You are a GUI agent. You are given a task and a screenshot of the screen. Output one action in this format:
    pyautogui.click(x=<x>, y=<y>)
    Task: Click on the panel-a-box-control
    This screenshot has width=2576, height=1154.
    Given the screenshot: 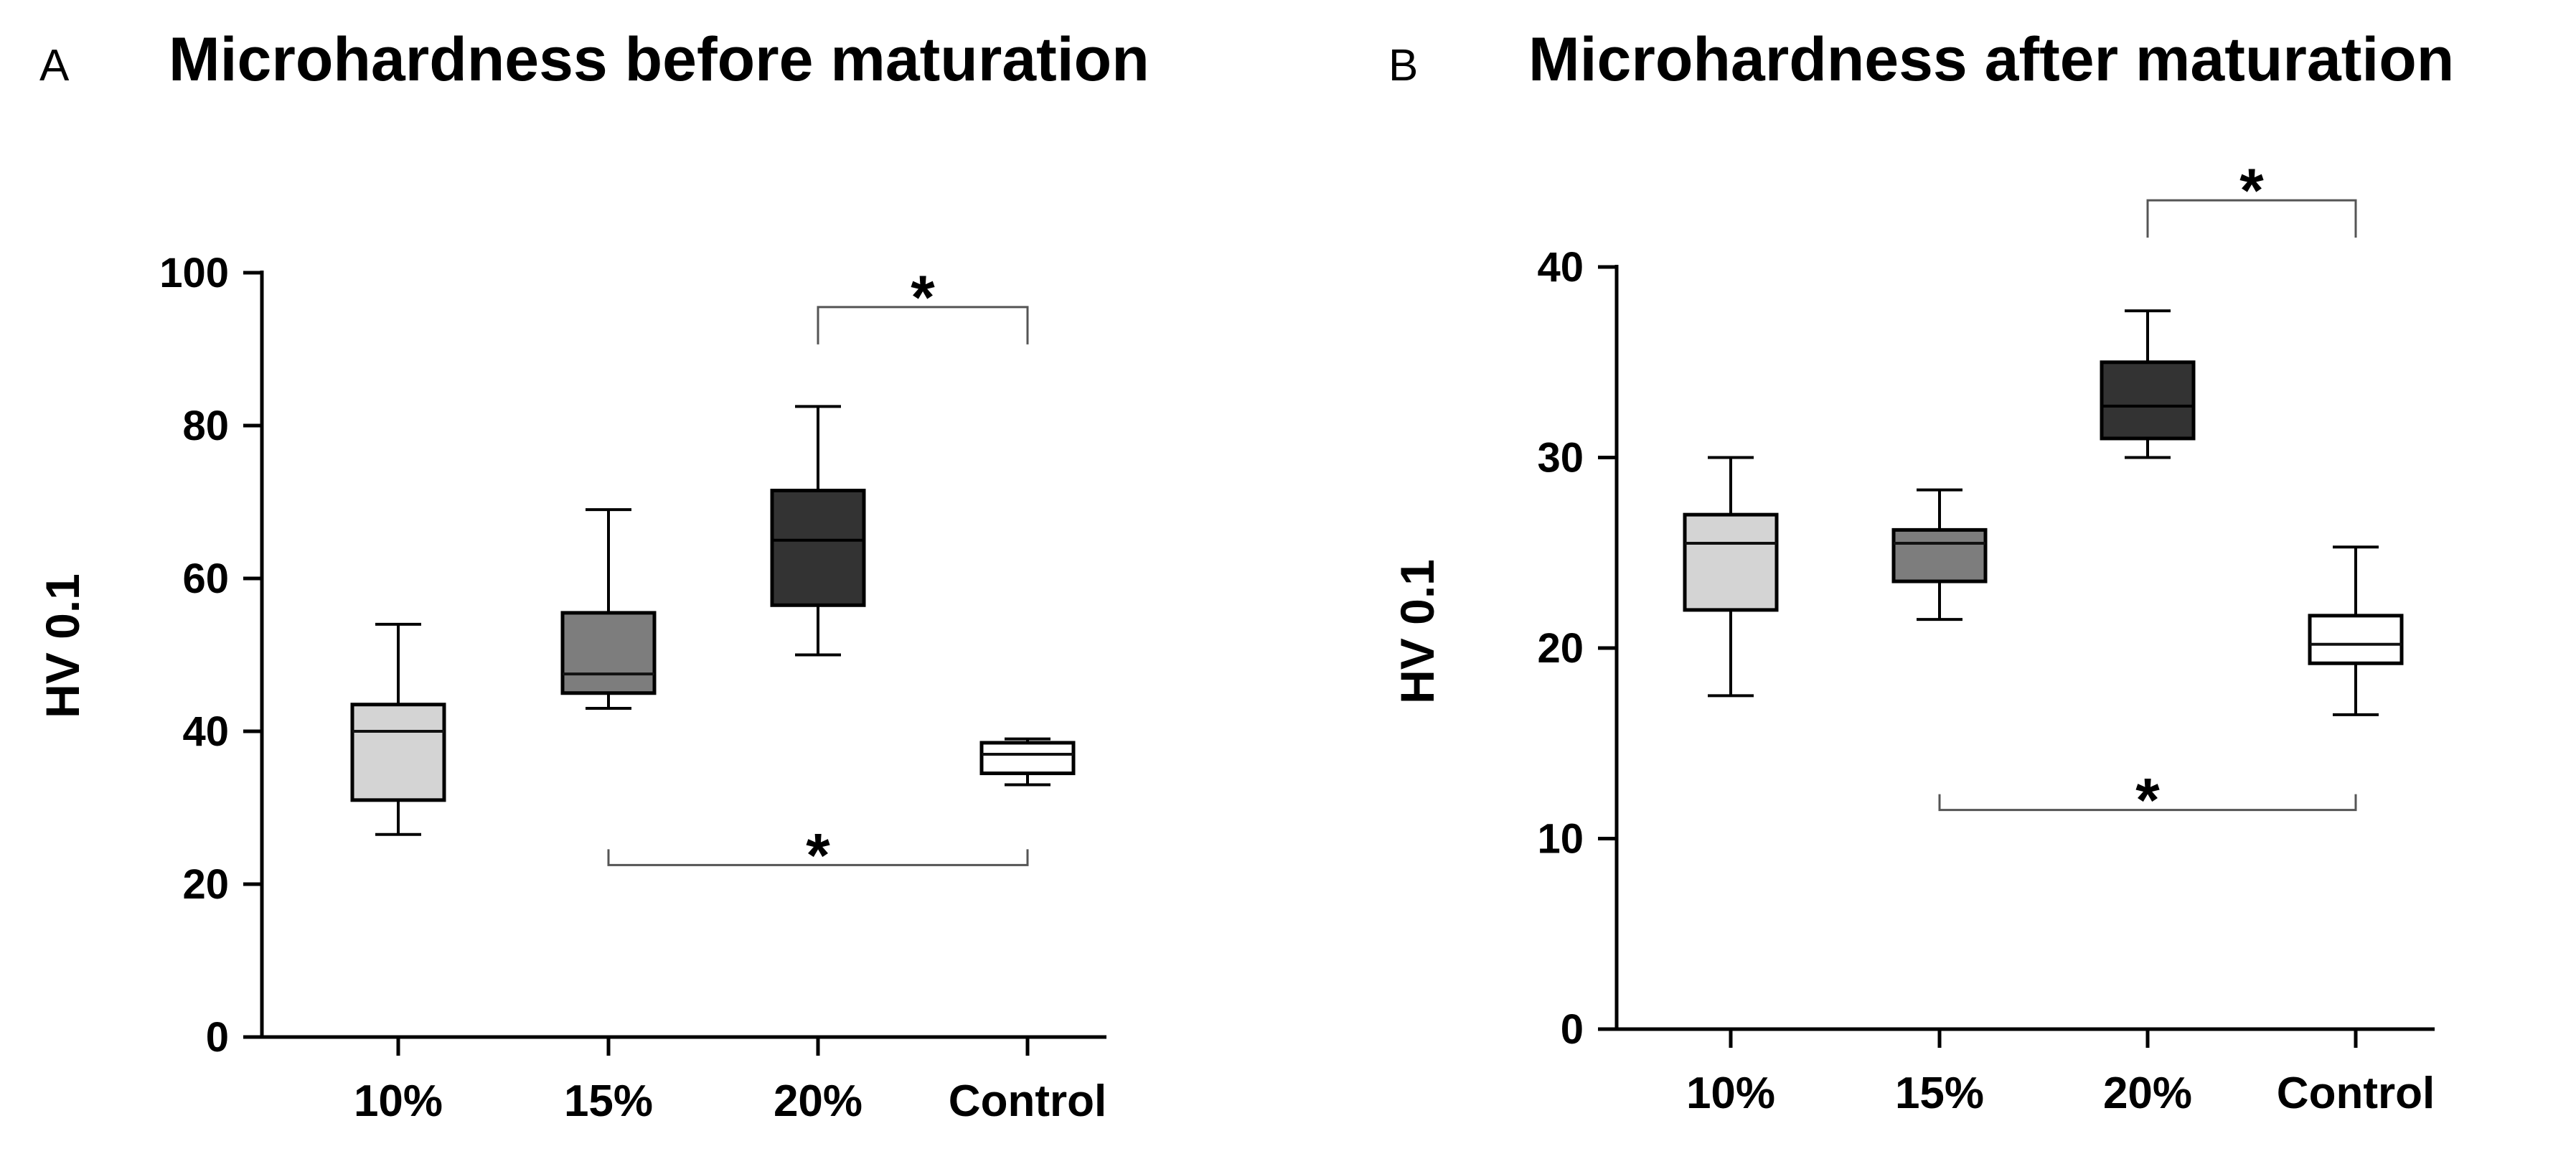 What is the action you would take?
    pyautogui.click(x=1027, y=762)
    